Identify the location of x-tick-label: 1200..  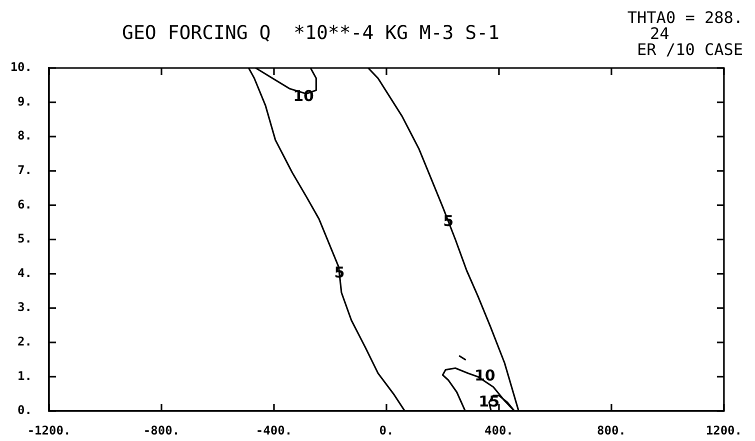
(724, 430).